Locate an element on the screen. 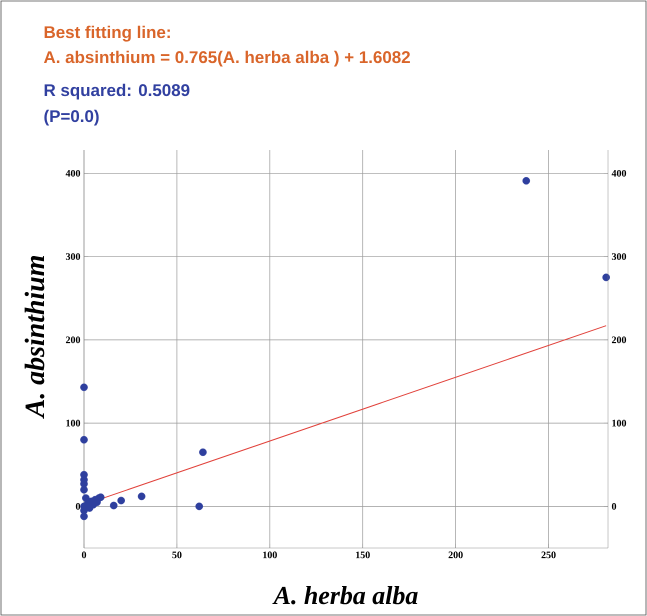 This screenshot has width=647, height=616. x-tick-label: 250 is located at coordinates (548, 555).